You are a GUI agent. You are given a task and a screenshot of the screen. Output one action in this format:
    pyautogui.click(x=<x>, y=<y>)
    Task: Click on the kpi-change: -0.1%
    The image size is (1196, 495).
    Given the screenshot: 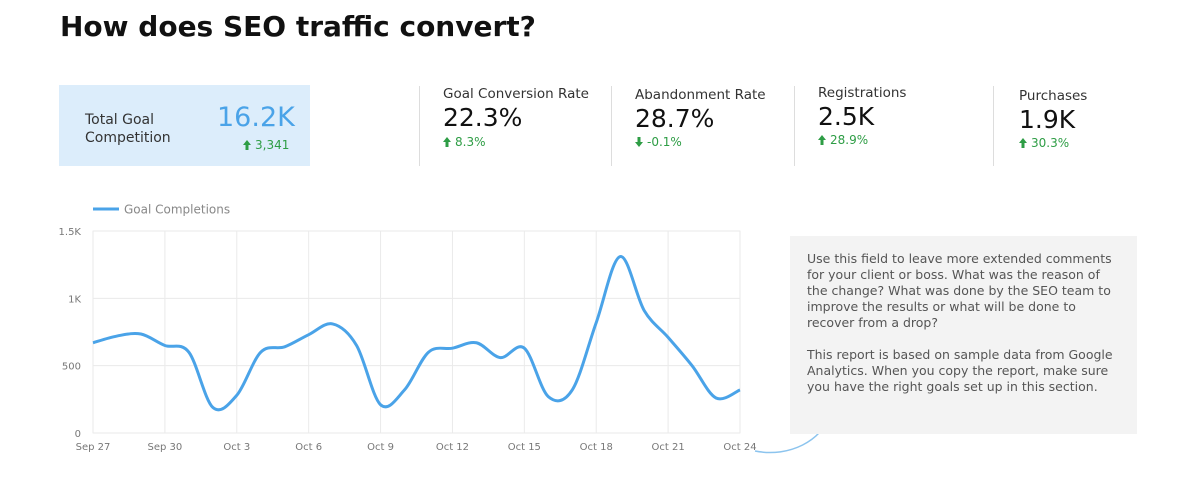 What is the action you would take?
    pyautogui.click(x=658, y=142)
    